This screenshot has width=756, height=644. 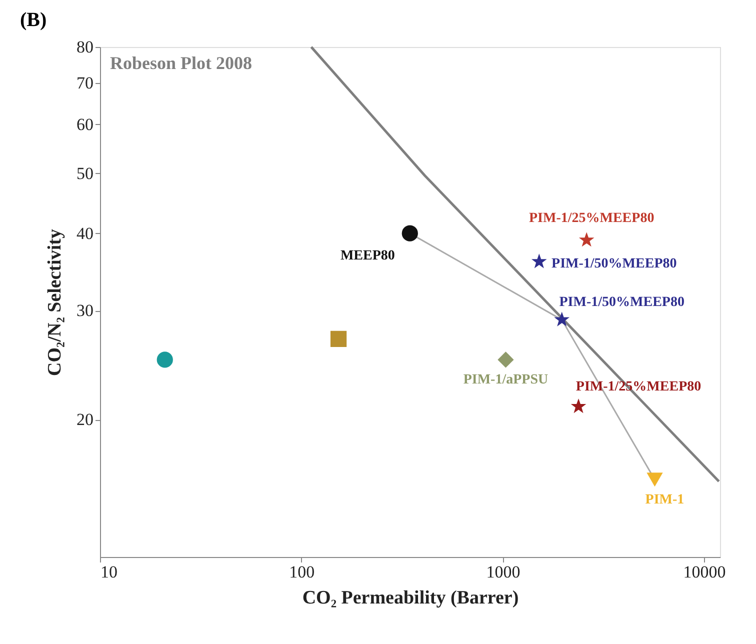 What do you see at coordinates (85, 82) in the screenshot?
I see `y-tick-label: 70` at bounding box center [85, 82].